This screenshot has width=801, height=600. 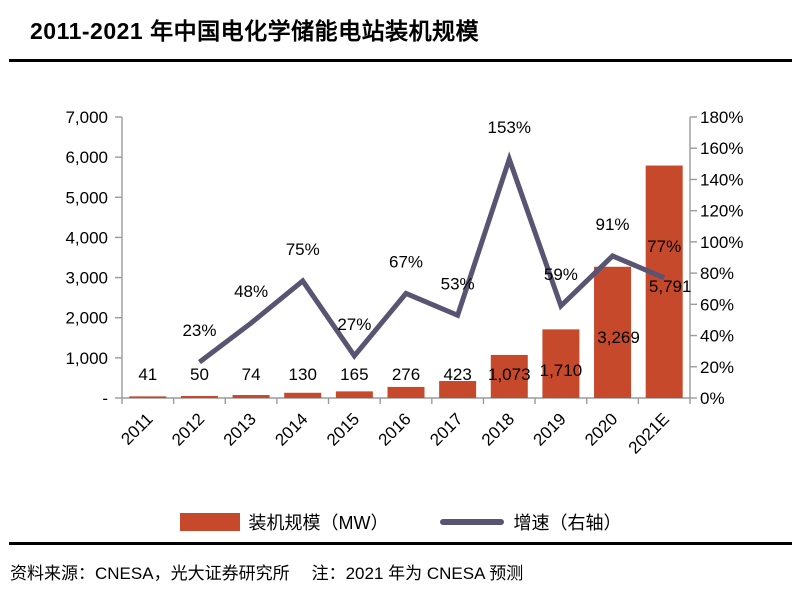 What do you see at coordinates (199, 374) in the screenshot?
I see `svg-text: 50` at bounding box center [199, 374].